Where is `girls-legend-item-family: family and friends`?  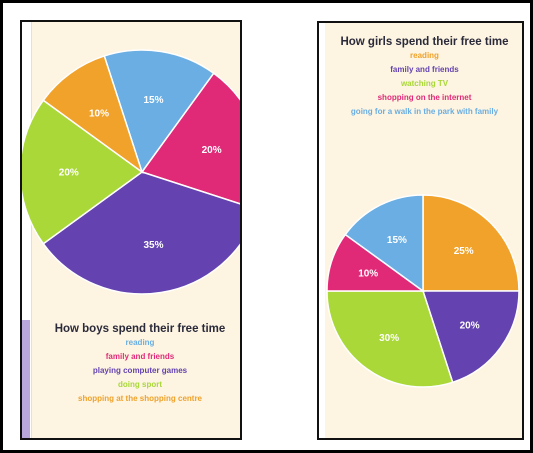 girls-legend-item-family: family and friends is located at coordinates (424, 69).